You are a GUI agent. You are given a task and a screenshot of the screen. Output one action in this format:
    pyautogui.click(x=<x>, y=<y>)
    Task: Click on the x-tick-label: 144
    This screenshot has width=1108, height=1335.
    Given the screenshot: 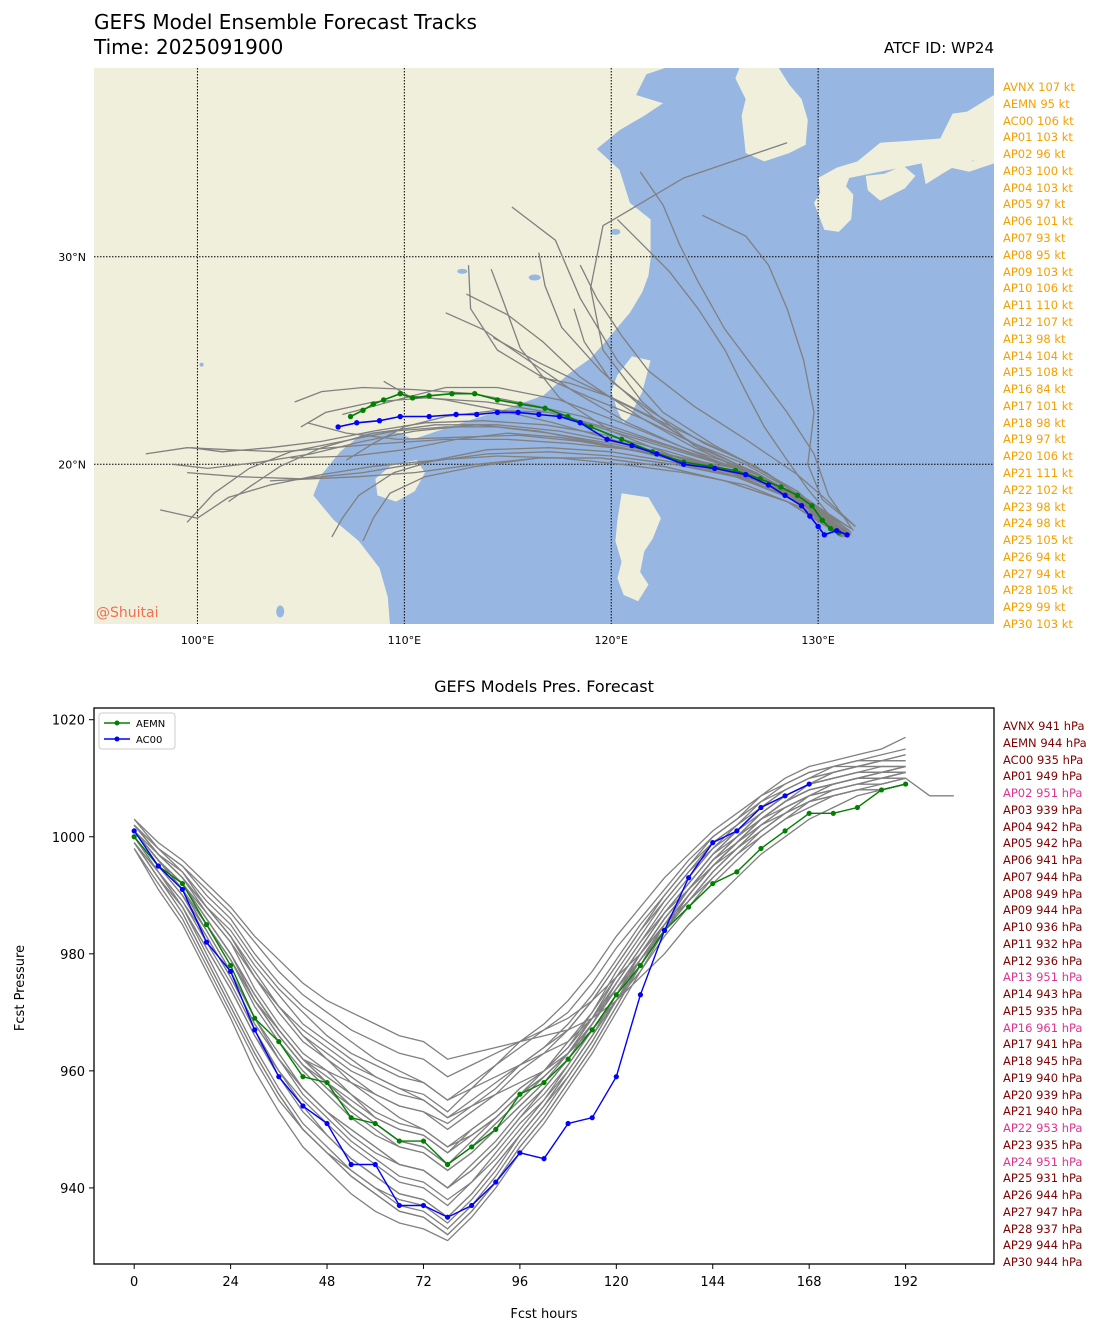 What is the action you would take?
    pyautogui.click(x=712, y=1282)
    